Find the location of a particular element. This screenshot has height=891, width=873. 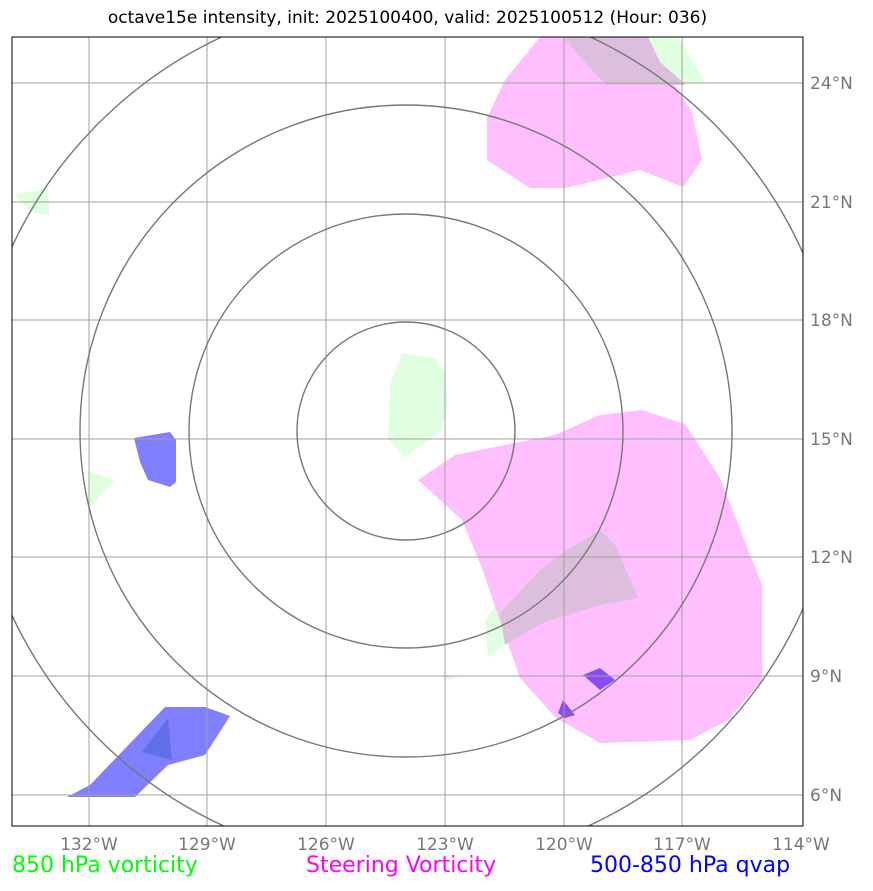

legend-steering-vorticity: Steering Vorticity is located at coordinates (401, 865).